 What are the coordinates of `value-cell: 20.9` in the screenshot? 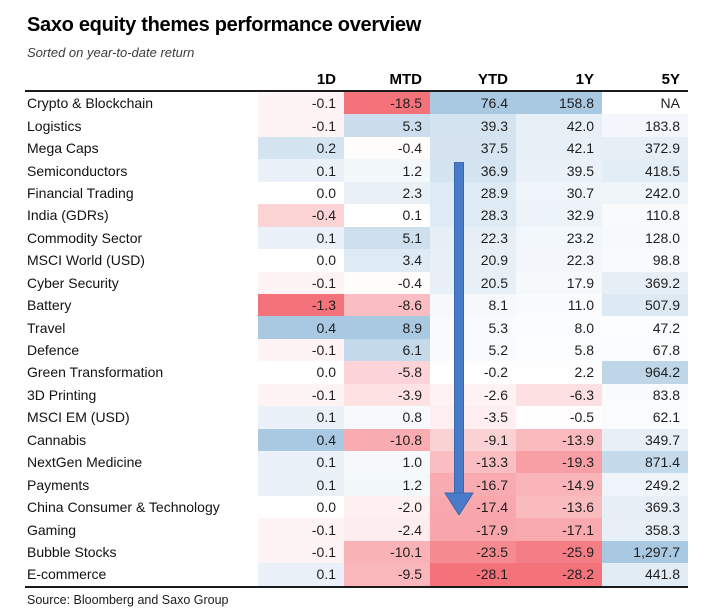 It's located at (473, 260).